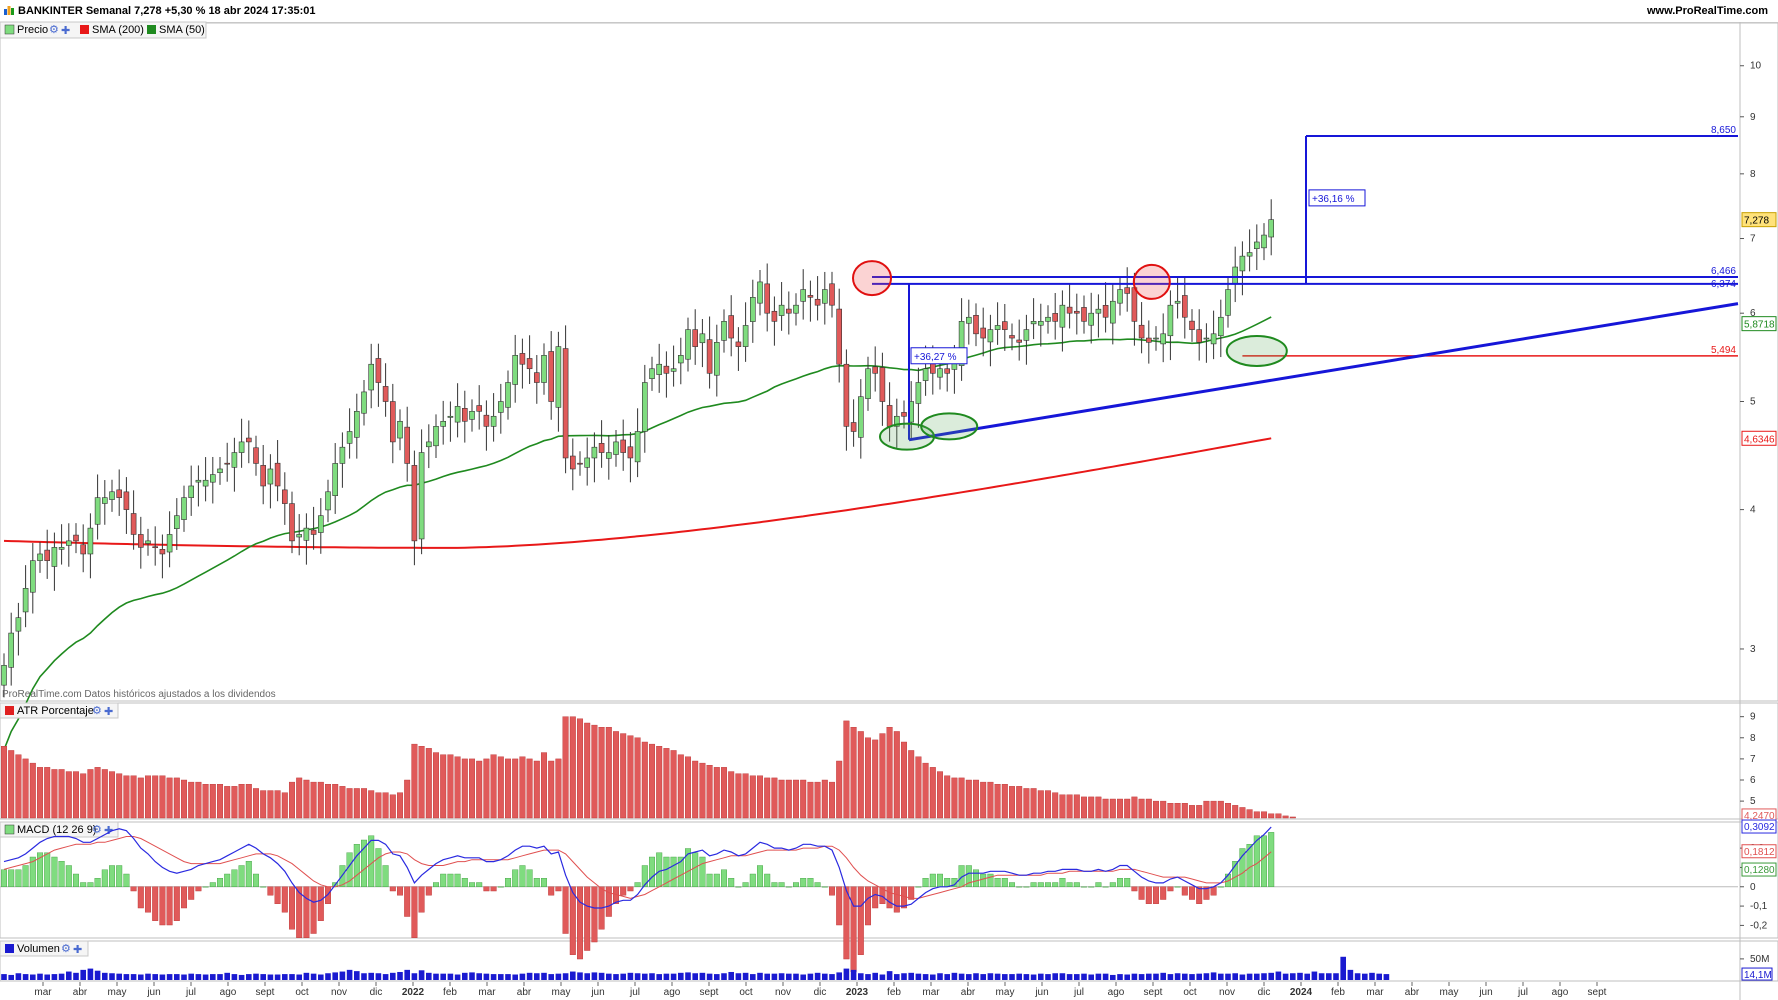 The image size is (1778, 1000). I want to click on macd-add-icon: ✚, so click(108, 831).